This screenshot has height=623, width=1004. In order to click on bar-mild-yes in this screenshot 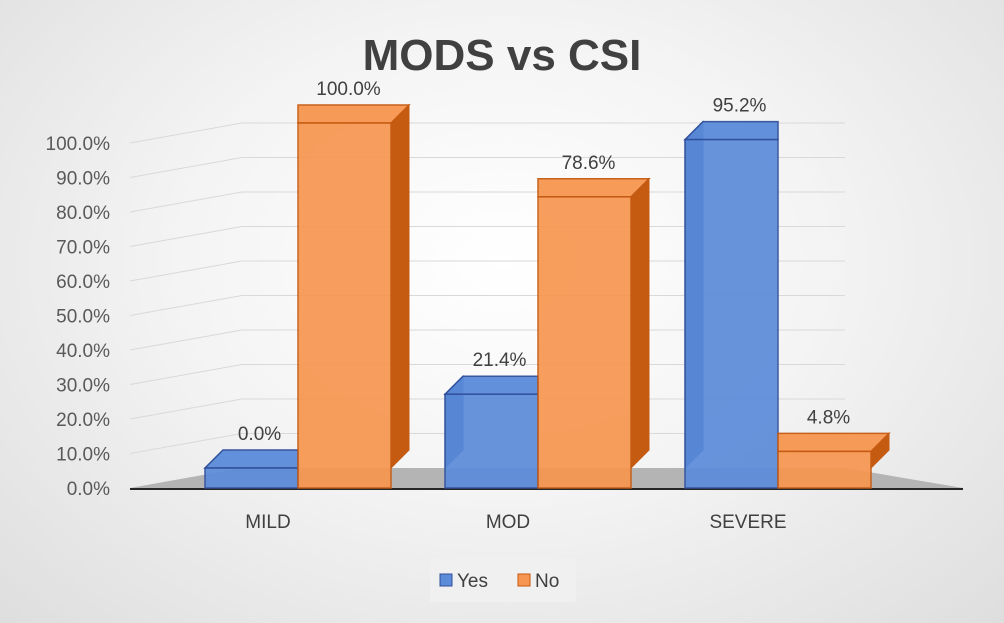, I will do `click(251, 469)`.